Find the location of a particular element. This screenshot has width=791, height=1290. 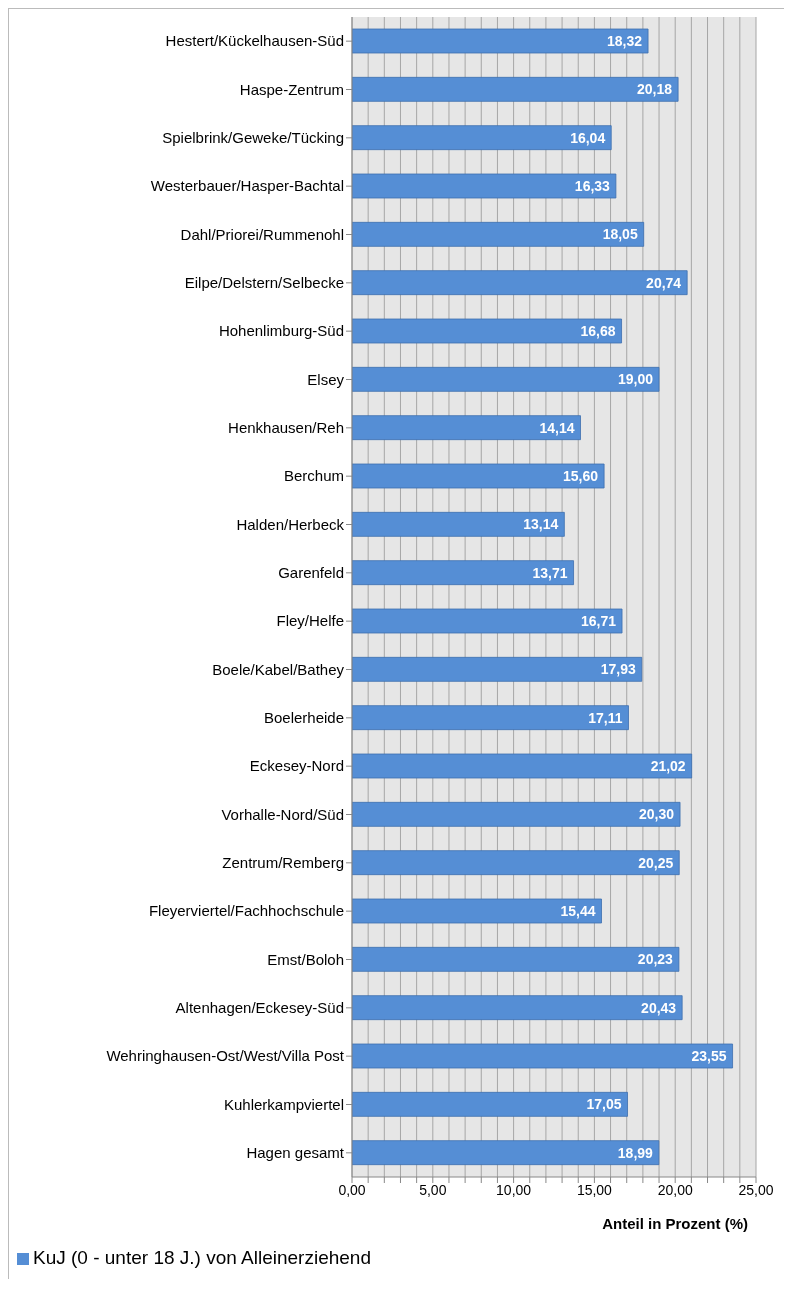

data-label: 20,30 is located at coordinates (657, 814).